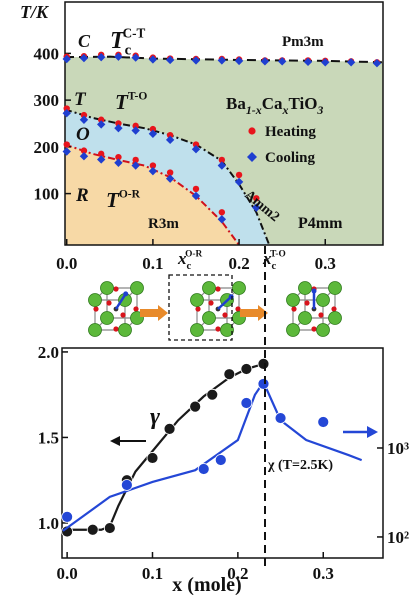  I want to click on phase-boundary, so click(152, 194).